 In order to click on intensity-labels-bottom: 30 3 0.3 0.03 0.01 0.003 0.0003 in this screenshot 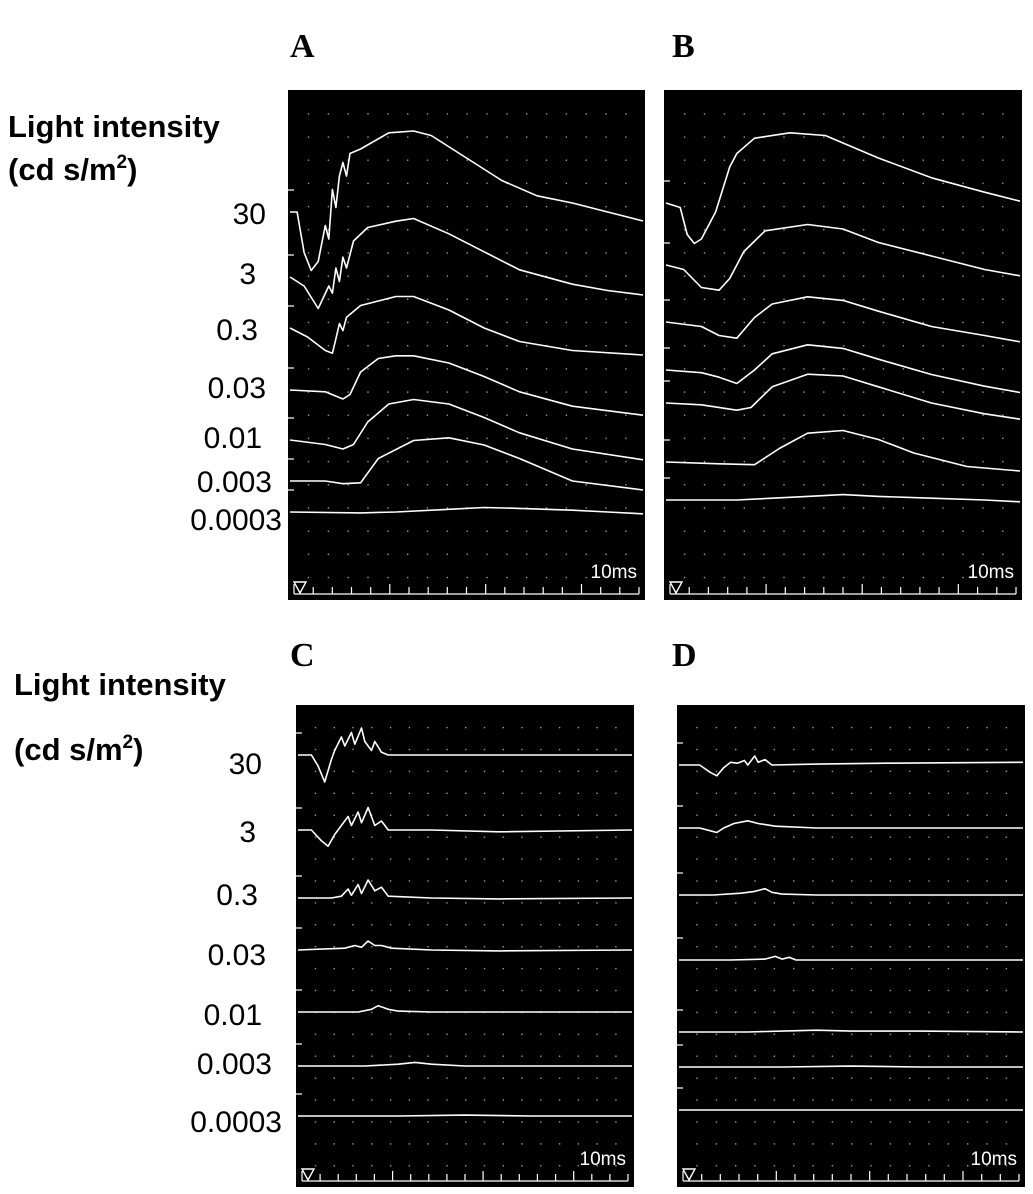, I will do `click(236, 943)`.